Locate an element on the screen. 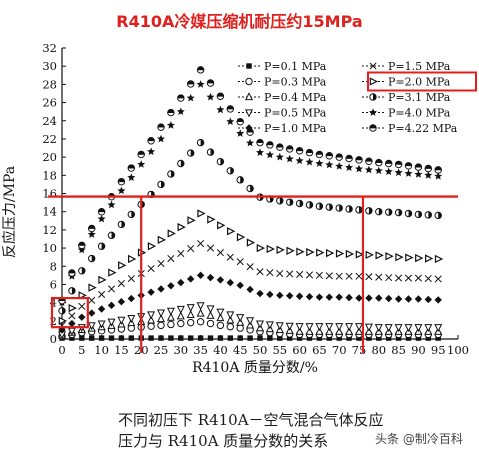  x-axis-label: R410A 质量分数/% is located at coordinates (255, 368).